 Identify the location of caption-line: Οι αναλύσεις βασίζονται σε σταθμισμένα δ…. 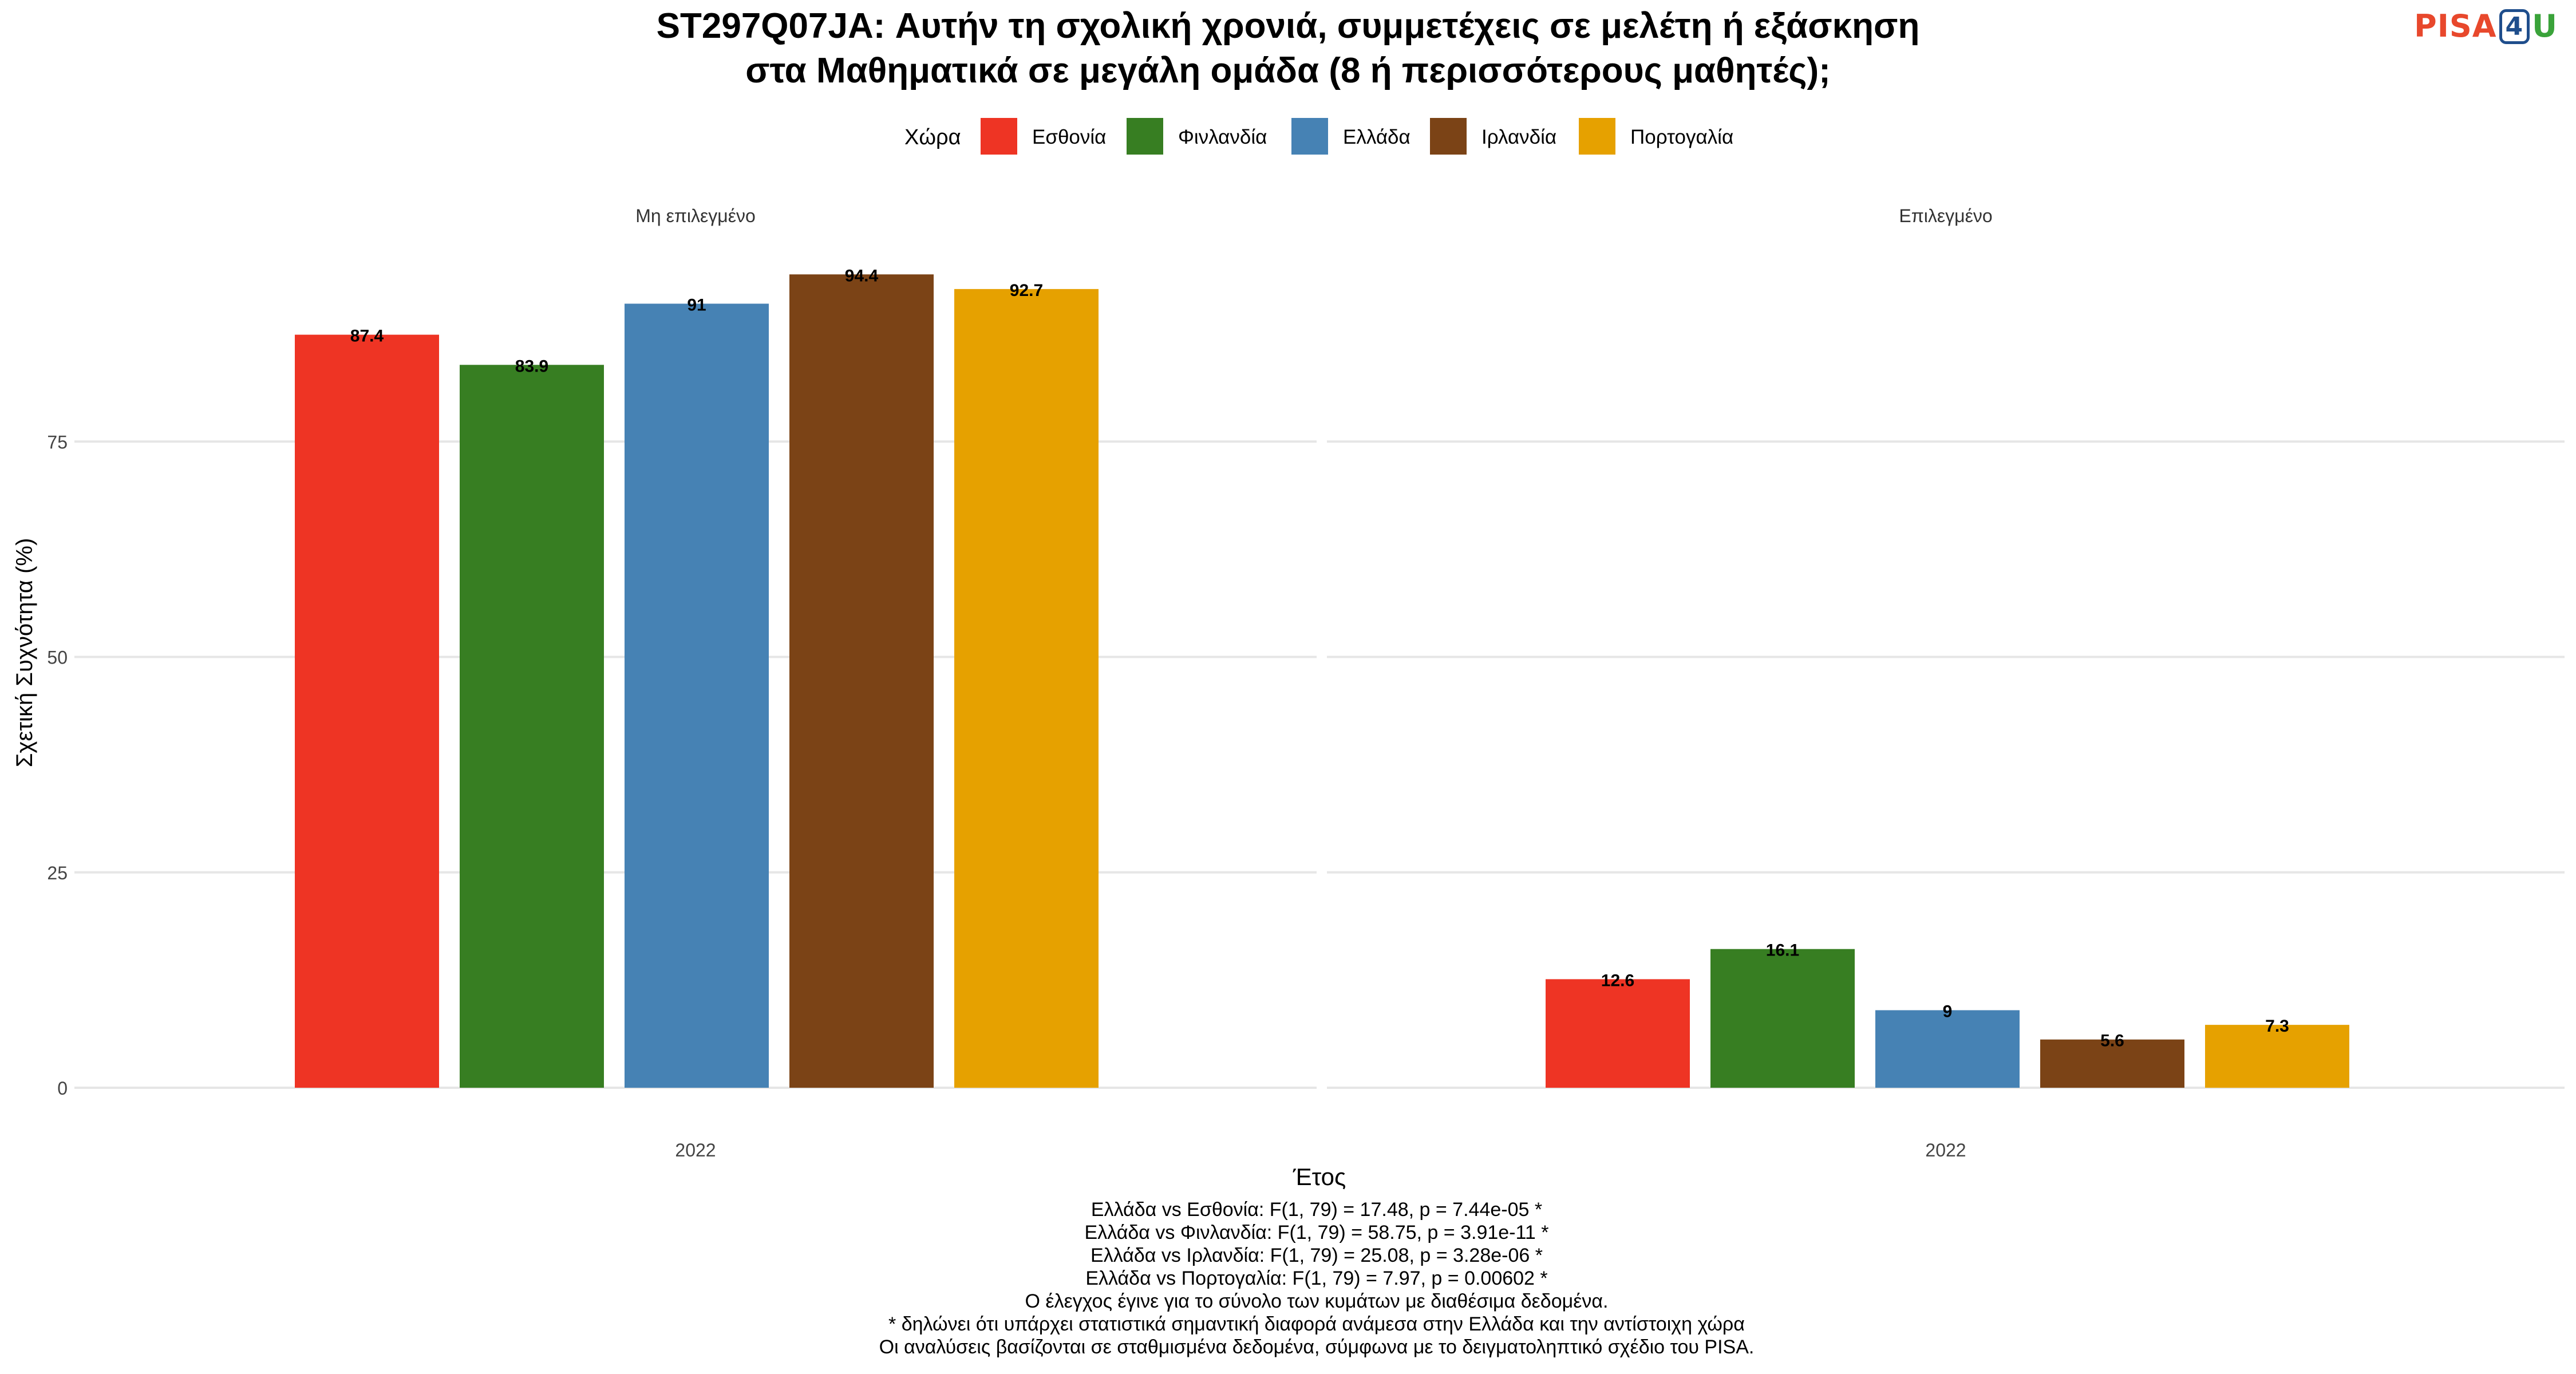
(1317, 1347).